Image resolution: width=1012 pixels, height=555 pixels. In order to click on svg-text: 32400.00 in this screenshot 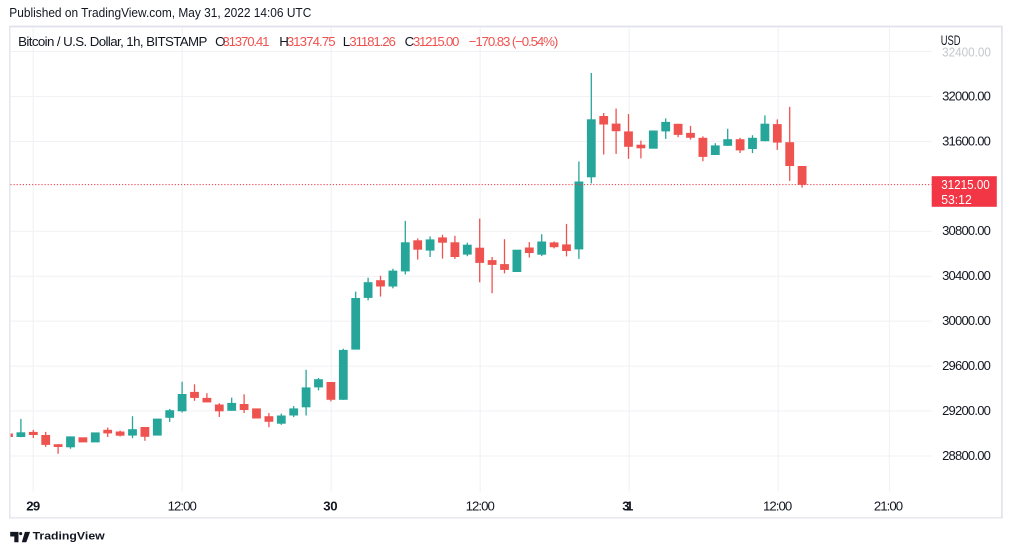, I will do `click(966, 51)`.